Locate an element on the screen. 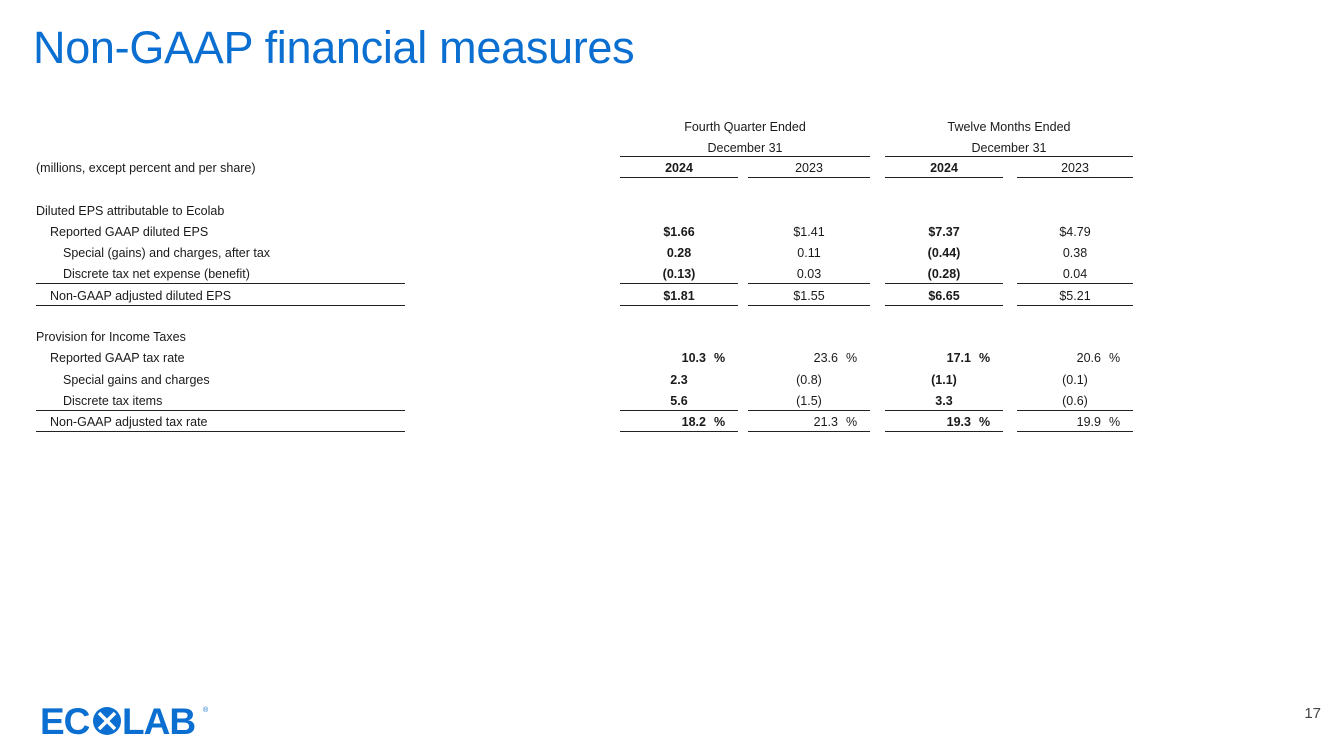  ecolab-logo: EC LAB ® is located at coordinates (127, 722).